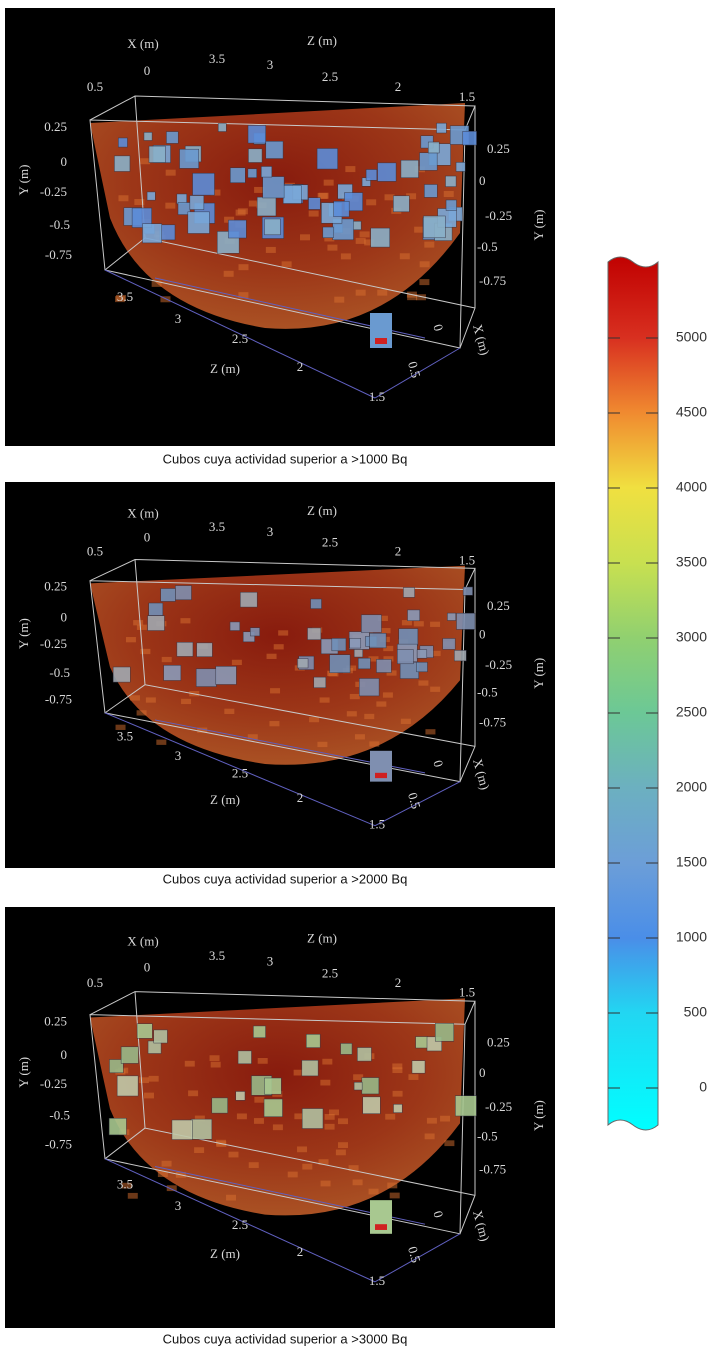 The width and height of the screenshot is (709, 1353). I want to click on tick-label: 5000, so click(691, 337).